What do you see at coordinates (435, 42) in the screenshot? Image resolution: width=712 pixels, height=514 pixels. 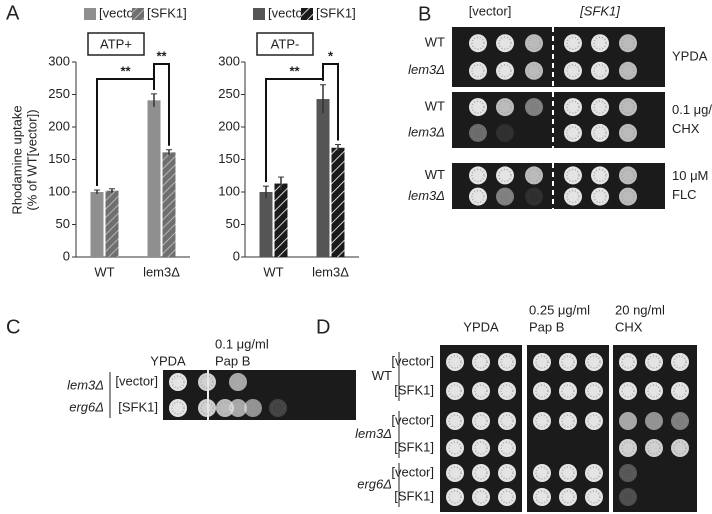 I see `label: WT` at bounding box center [435, 42].